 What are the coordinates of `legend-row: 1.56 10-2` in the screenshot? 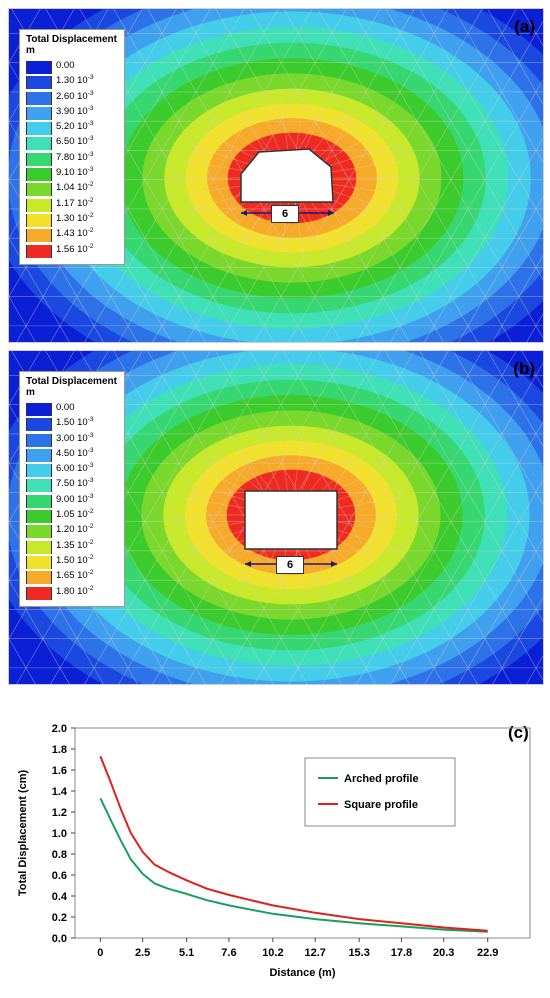 It's located at (73, 250).